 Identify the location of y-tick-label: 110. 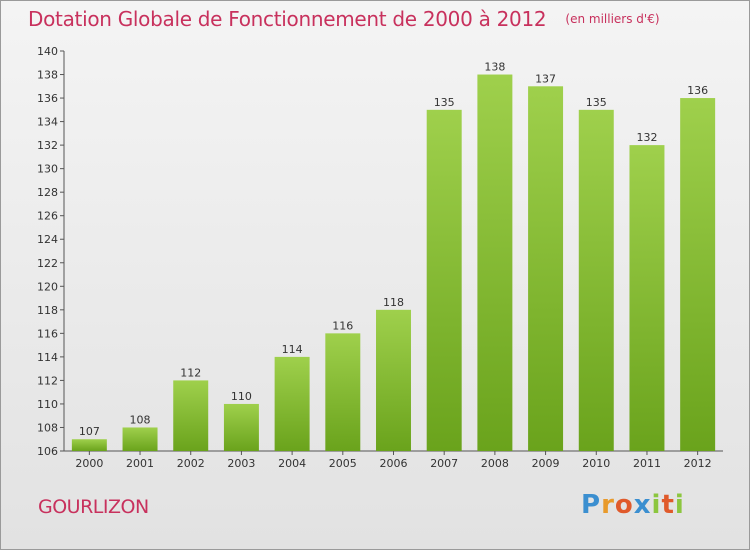
(47, 404).